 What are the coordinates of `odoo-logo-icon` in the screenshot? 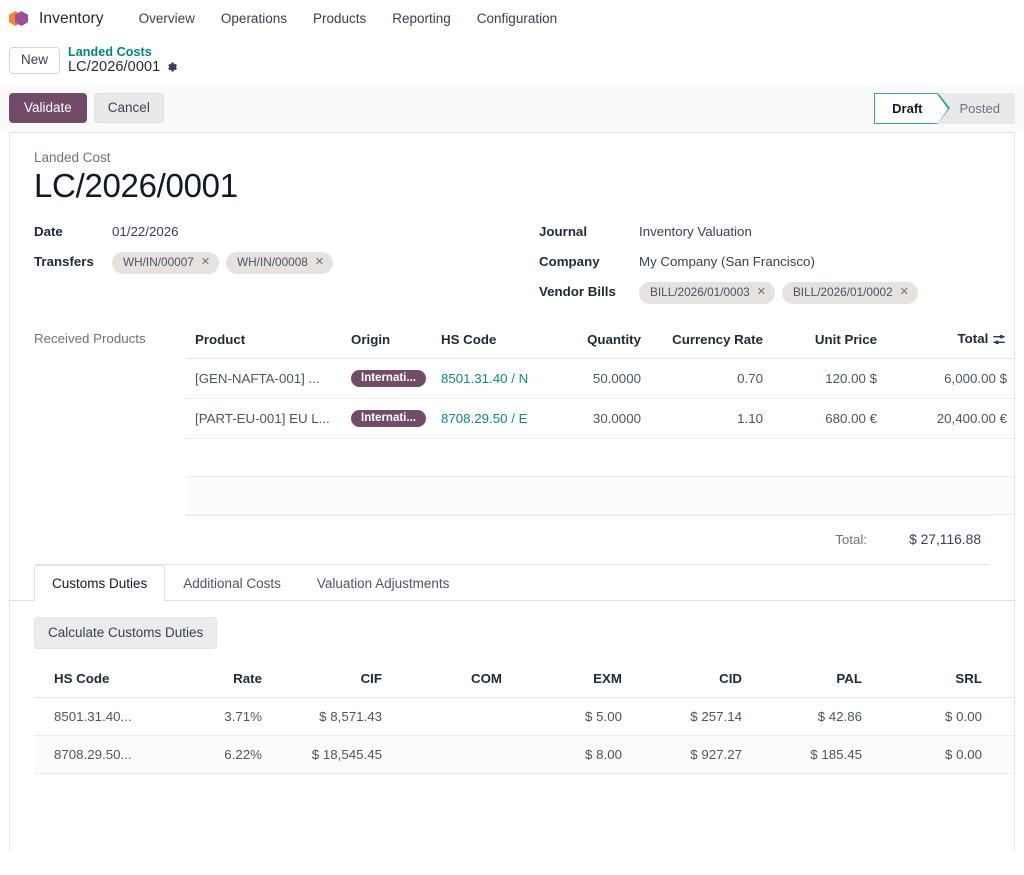 It's located at (19, 18).